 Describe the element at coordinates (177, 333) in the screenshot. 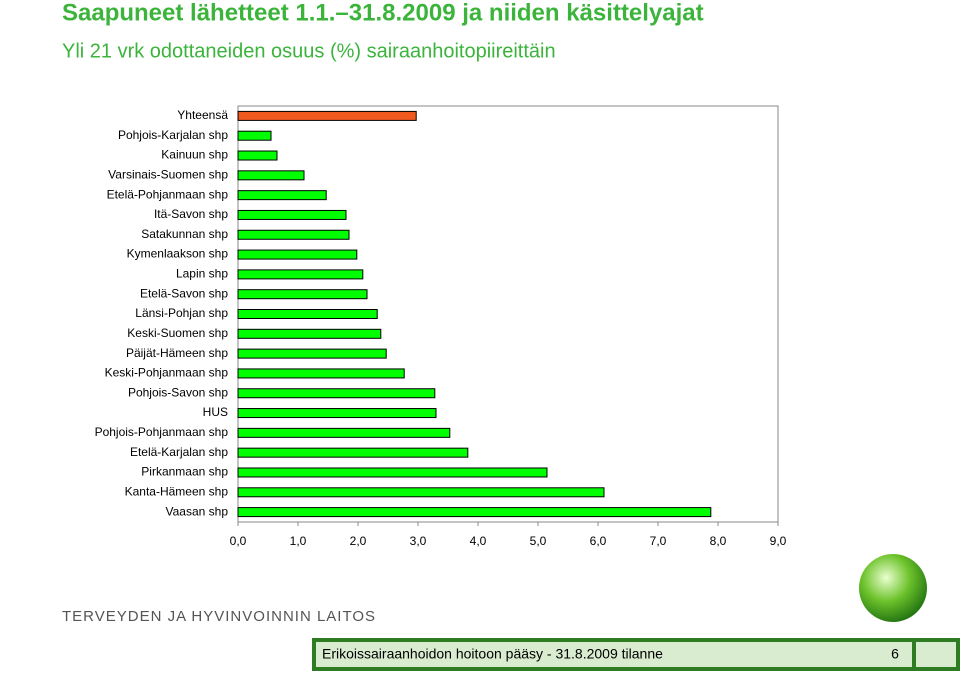

I see `y-tick-label: Keski-Suomen shp` at that location.